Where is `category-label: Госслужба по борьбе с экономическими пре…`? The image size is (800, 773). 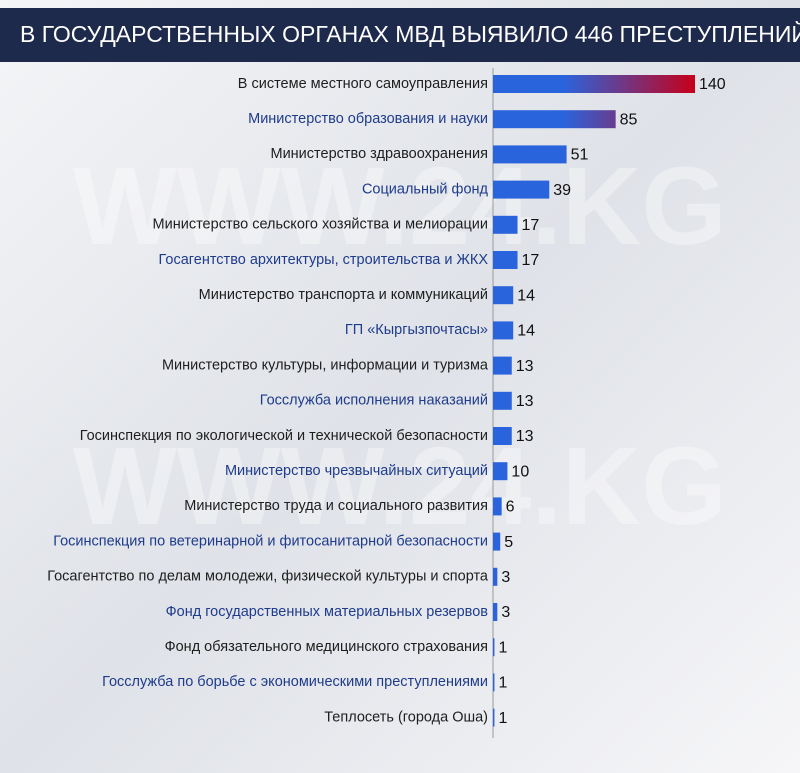
category-label: Госслужба по борьбе с экономическими пре… is located at coordinates (295, 682).